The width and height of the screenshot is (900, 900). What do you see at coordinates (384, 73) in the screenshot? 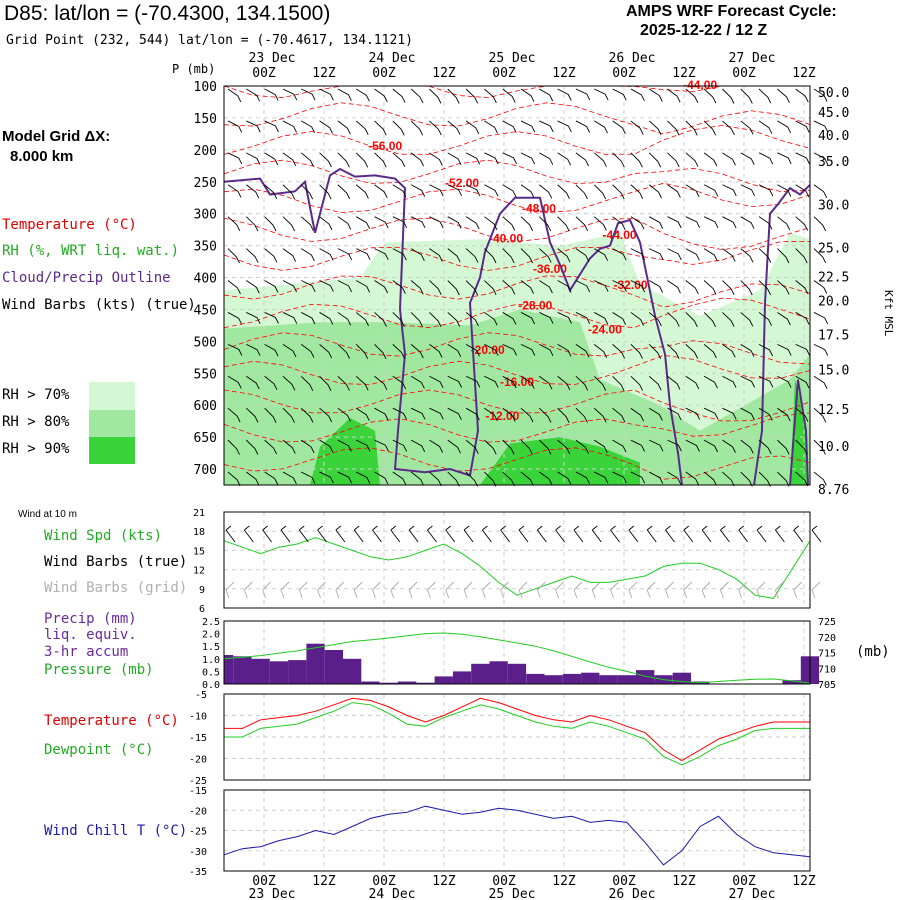
I see `top-time-tick: 00Z` at bounding box center [384, 73].